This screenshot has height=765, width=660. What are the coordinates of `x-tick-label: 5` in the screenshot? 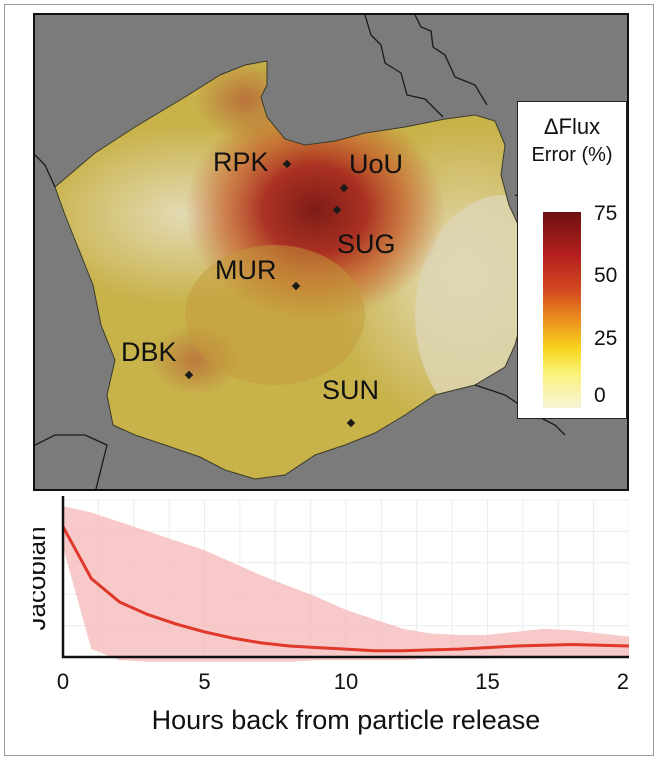 It's located at (204, 681).